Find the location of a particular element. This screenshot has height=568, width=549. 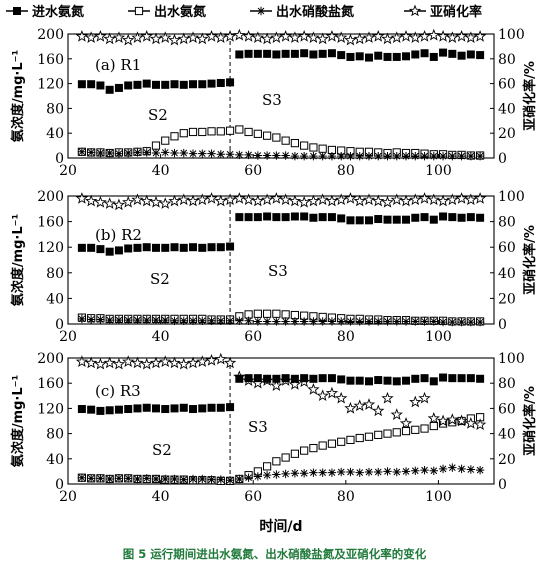

panel-label: (c) R3 is located at coordinates (118, 391).